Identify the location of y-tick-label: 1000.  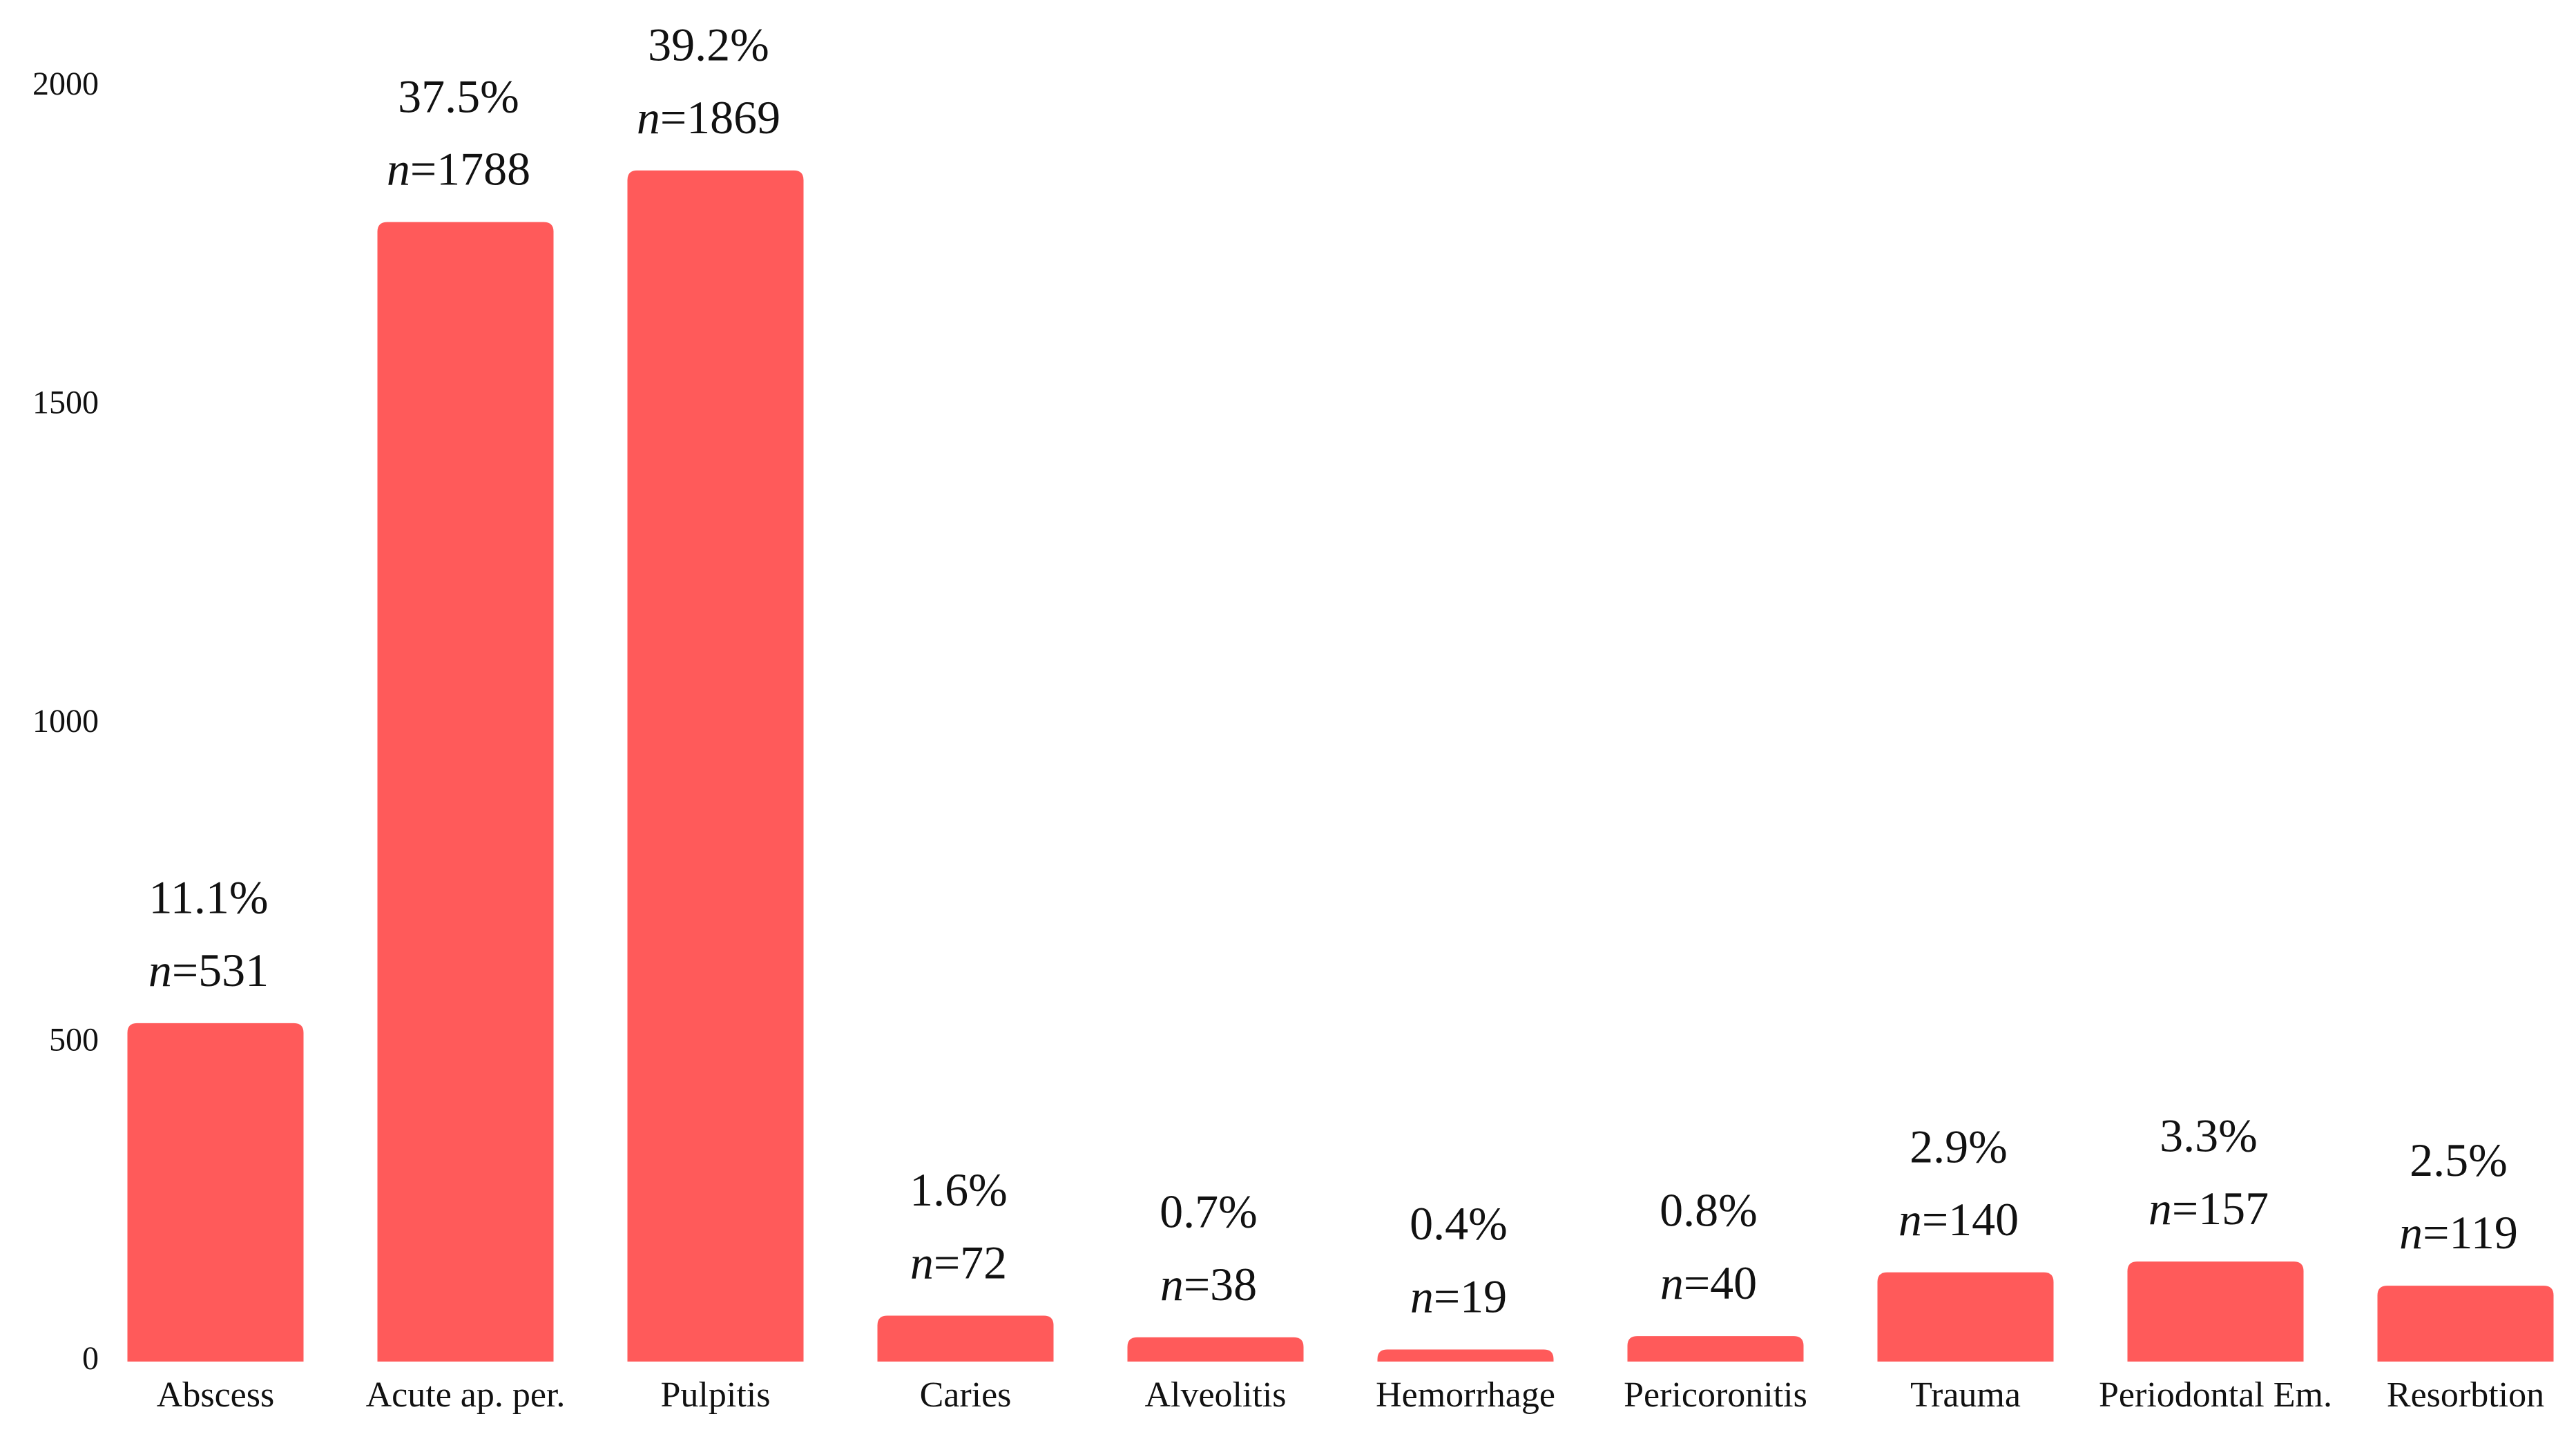
(65, 721).